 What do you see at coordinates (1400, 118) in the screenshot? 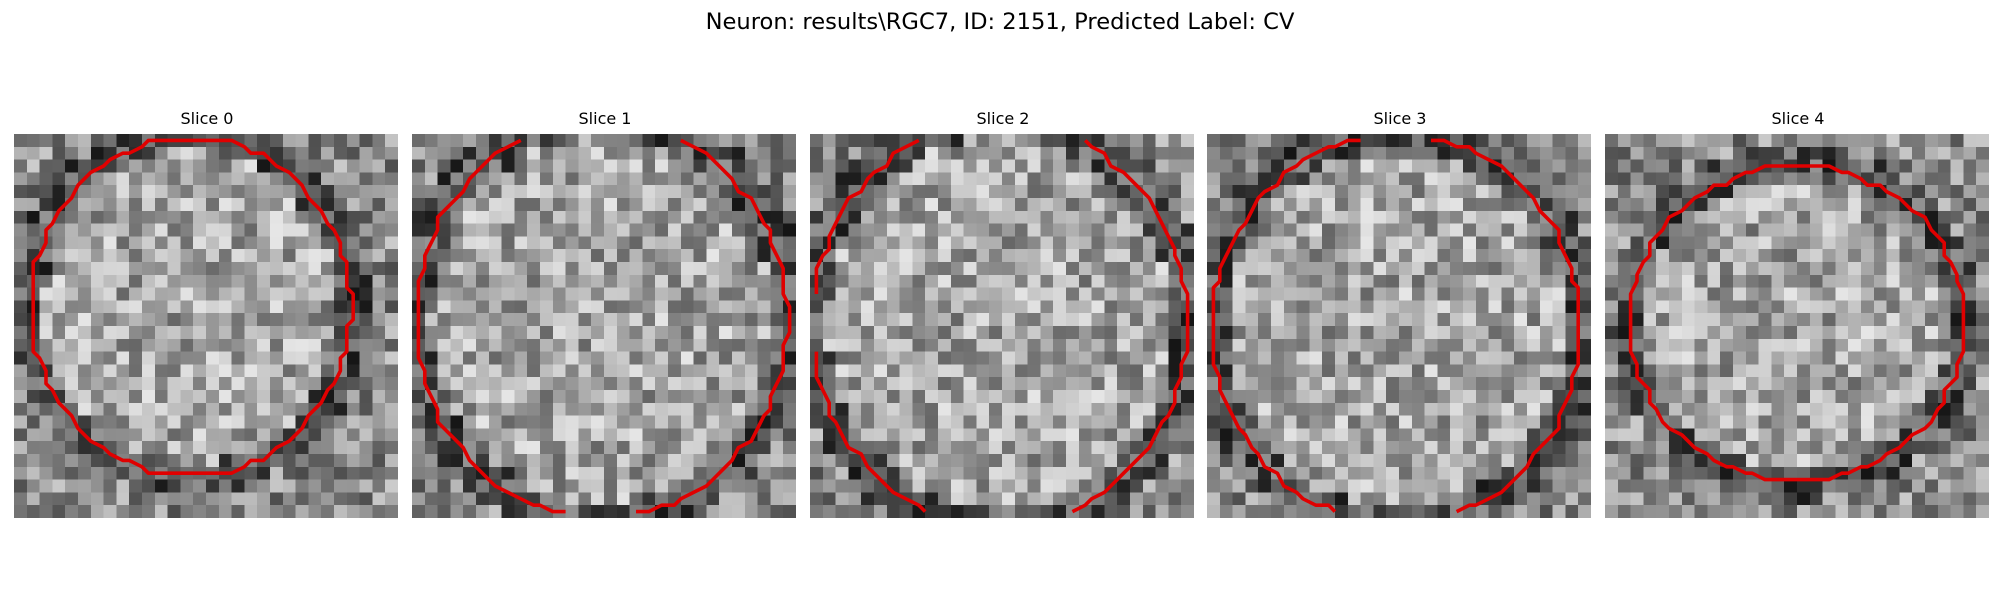
I see `slice-title: Slice 3` at bounding box center [1400, 118].